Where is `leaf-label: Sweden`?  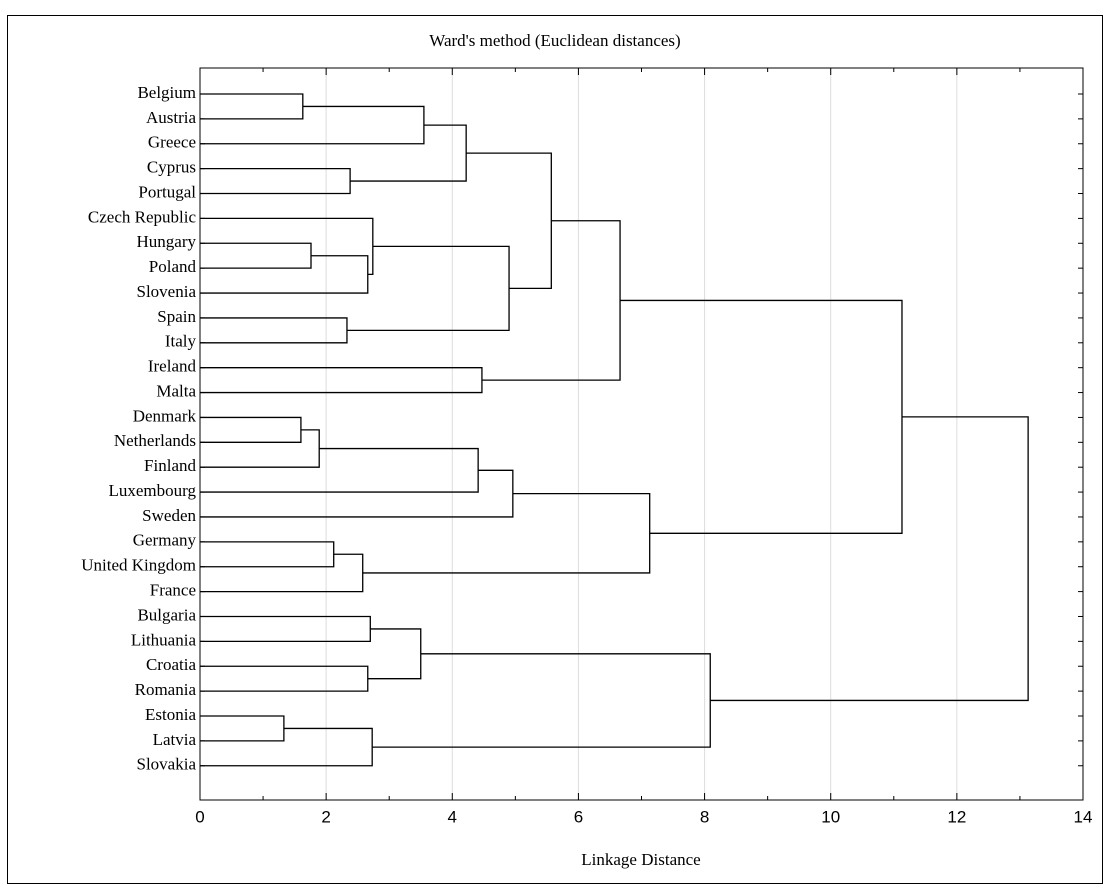 leaf-label: Sweden is located at coordinates (169, 515).